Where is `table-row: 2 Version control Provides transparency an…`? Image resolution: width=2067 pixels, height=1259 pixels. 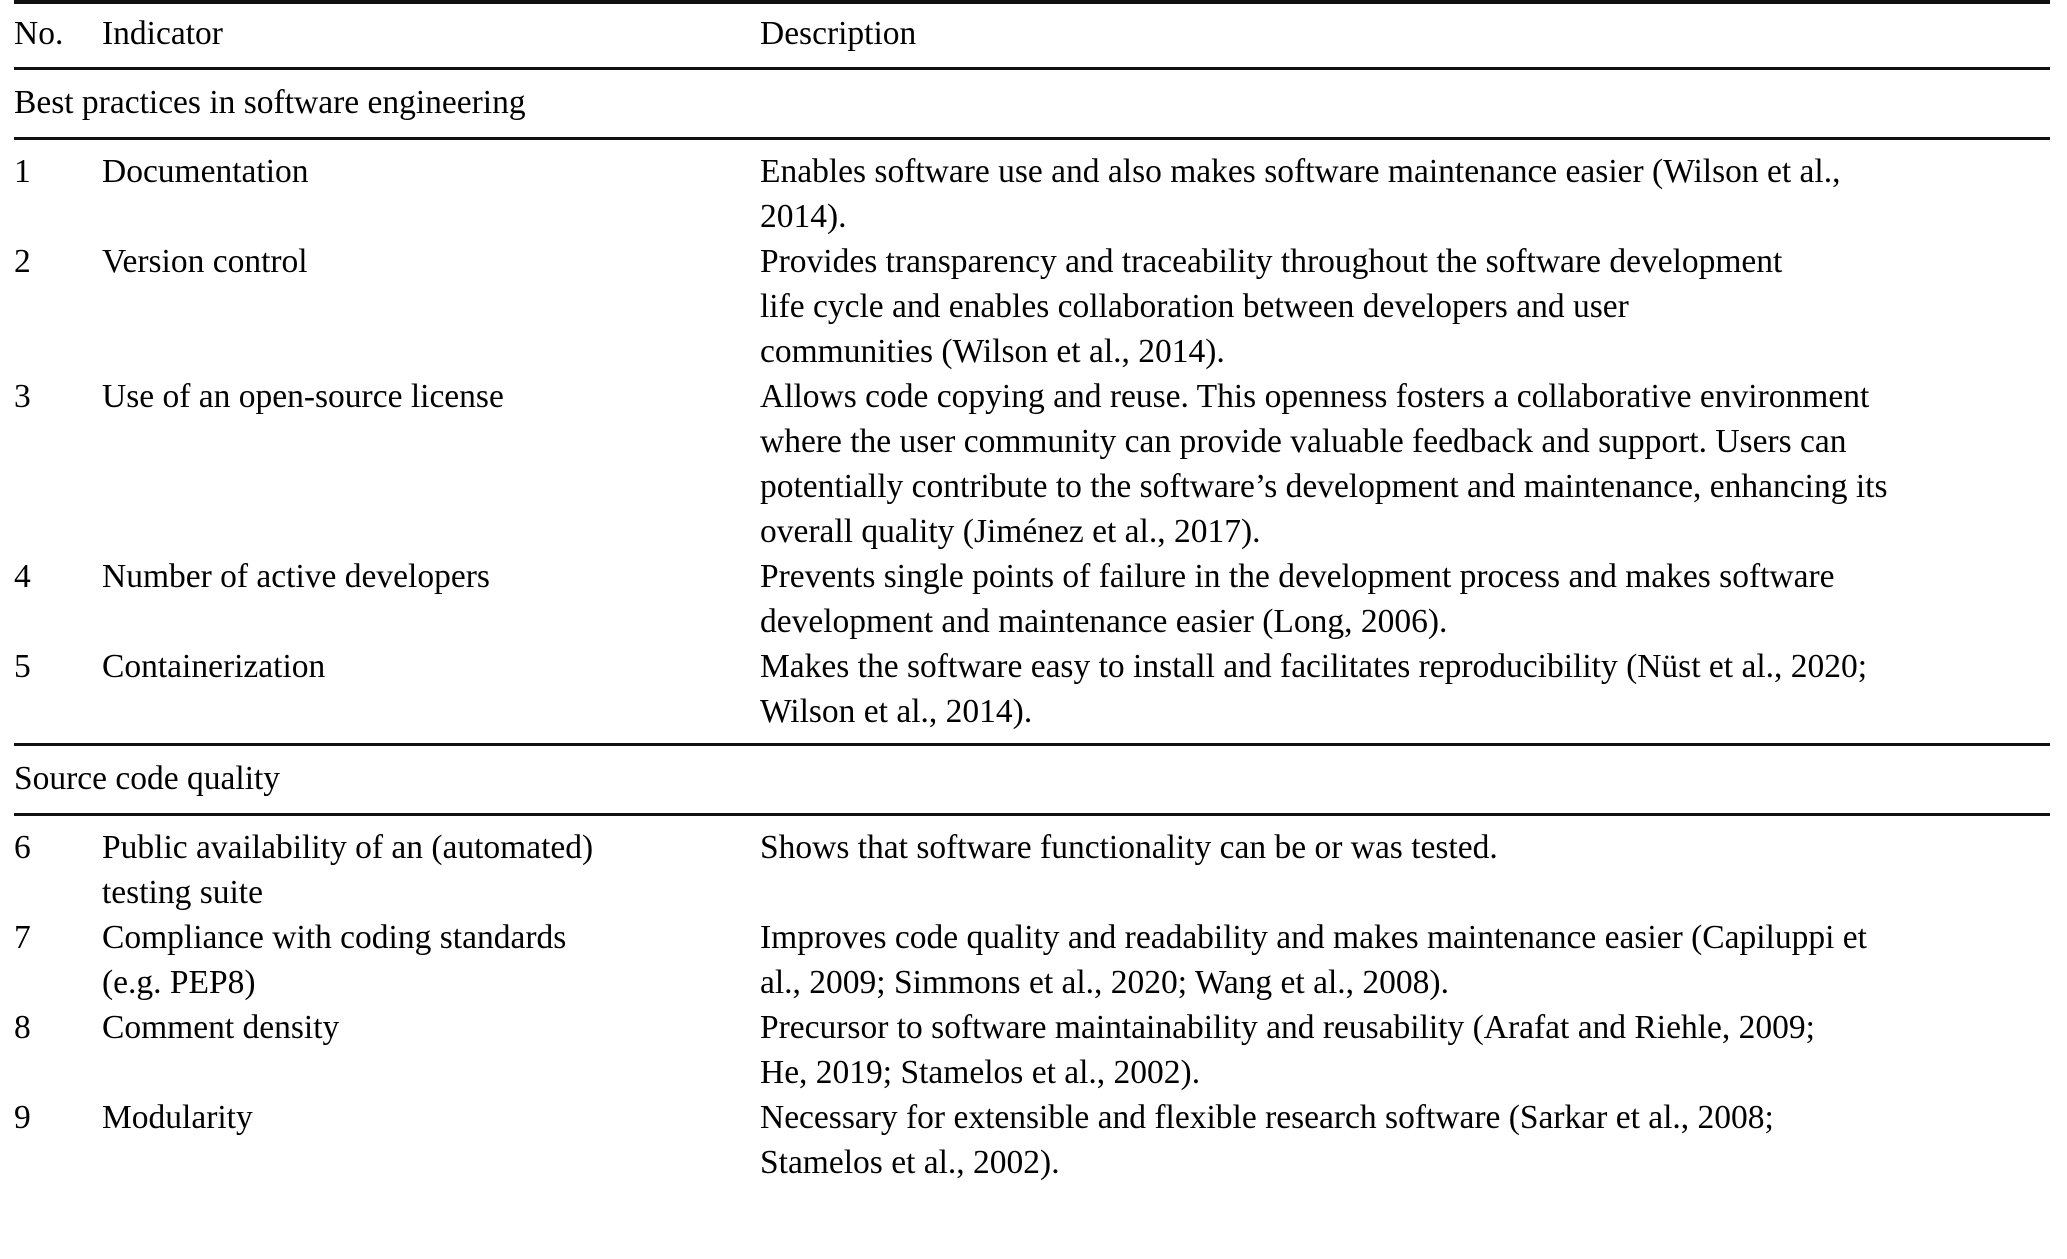 table-row: 2 Version control Provides transparency an… is located at coordinates (1032, 306).